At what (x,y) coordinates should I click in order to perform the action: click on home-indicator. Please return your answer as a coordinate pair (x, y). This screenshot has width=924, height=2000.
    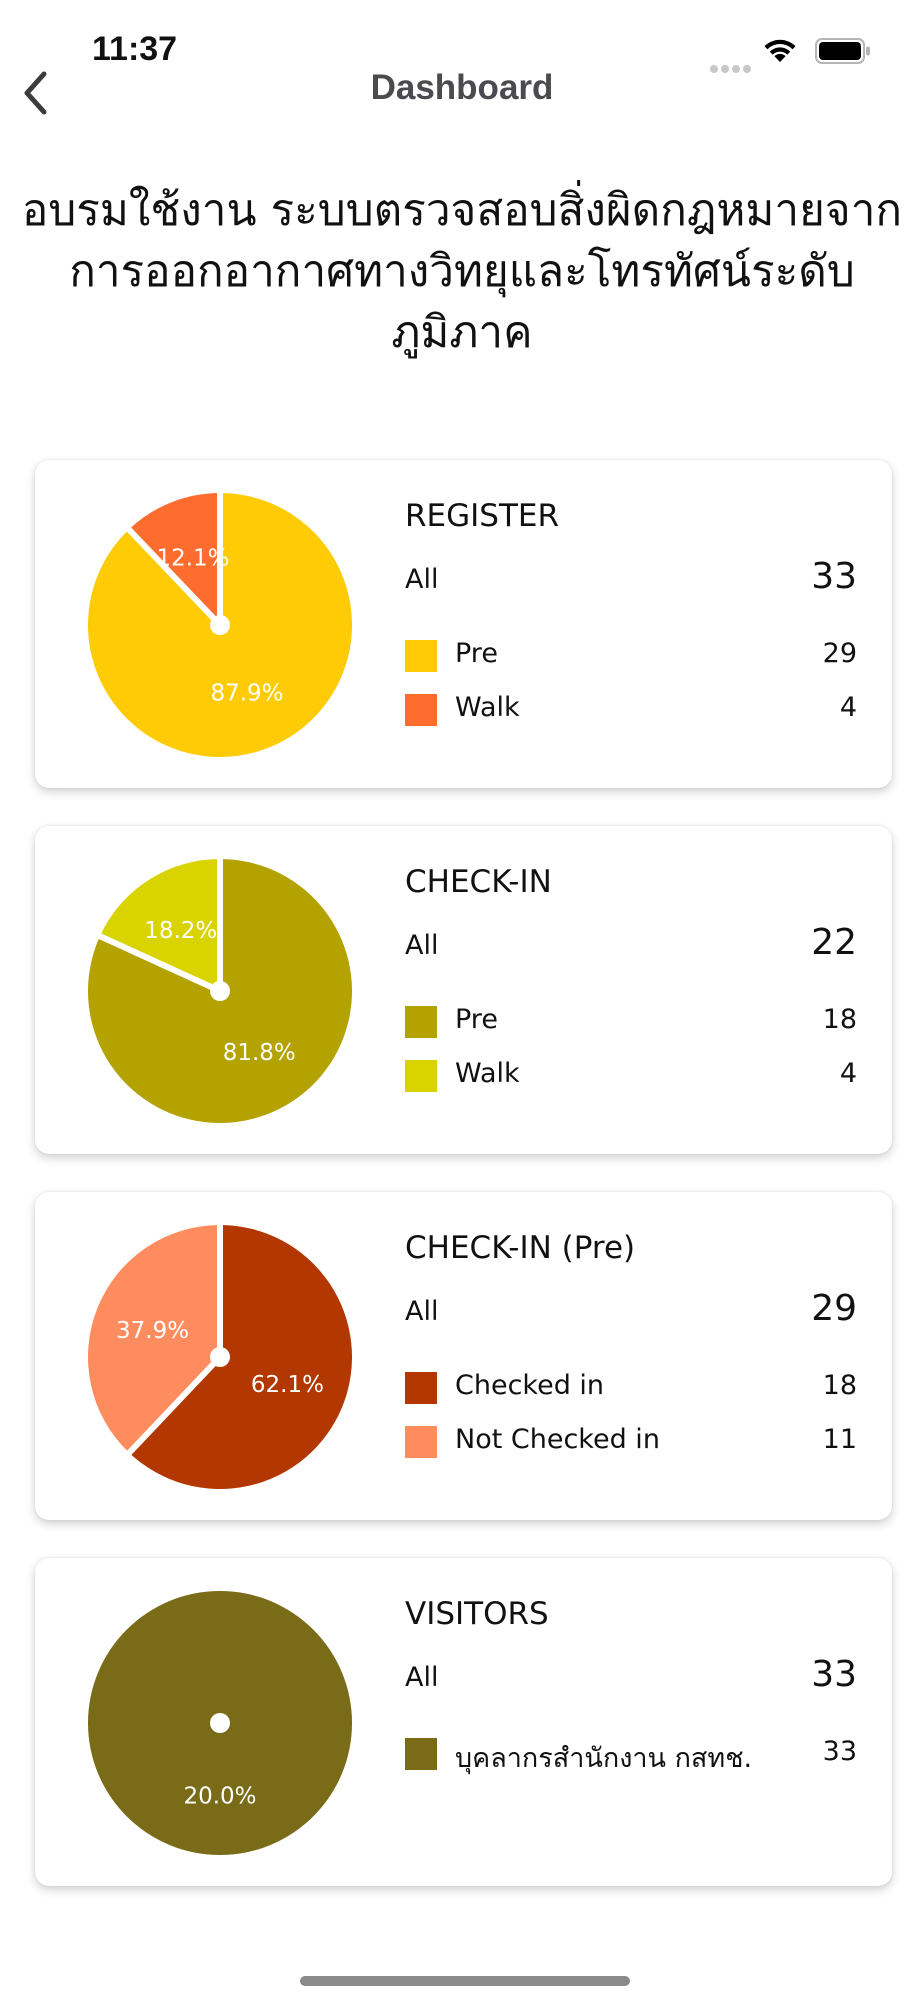
    Looking at the image, I should click on (465, 1981).